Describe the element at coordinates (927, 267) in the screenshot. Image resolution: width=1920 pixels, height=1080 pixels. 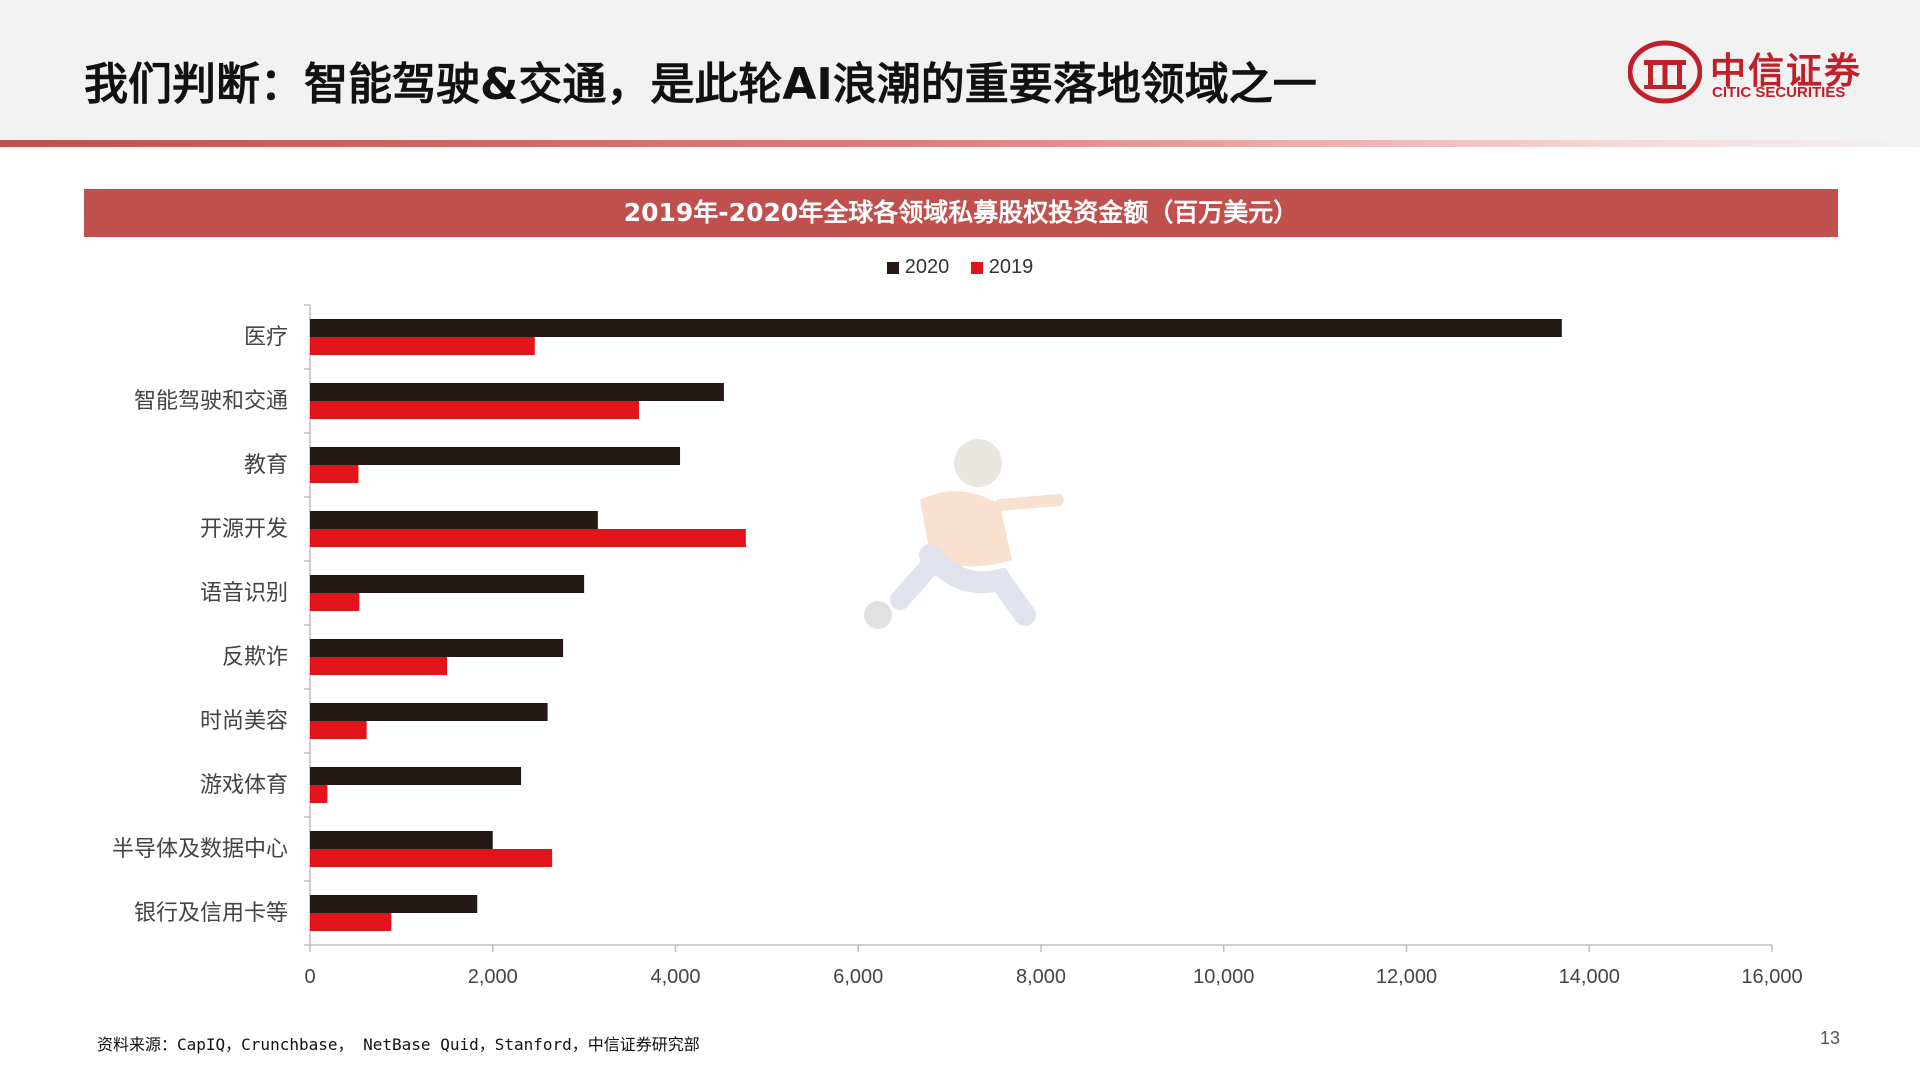
I see `legend-label-2020: 2020` at that location.